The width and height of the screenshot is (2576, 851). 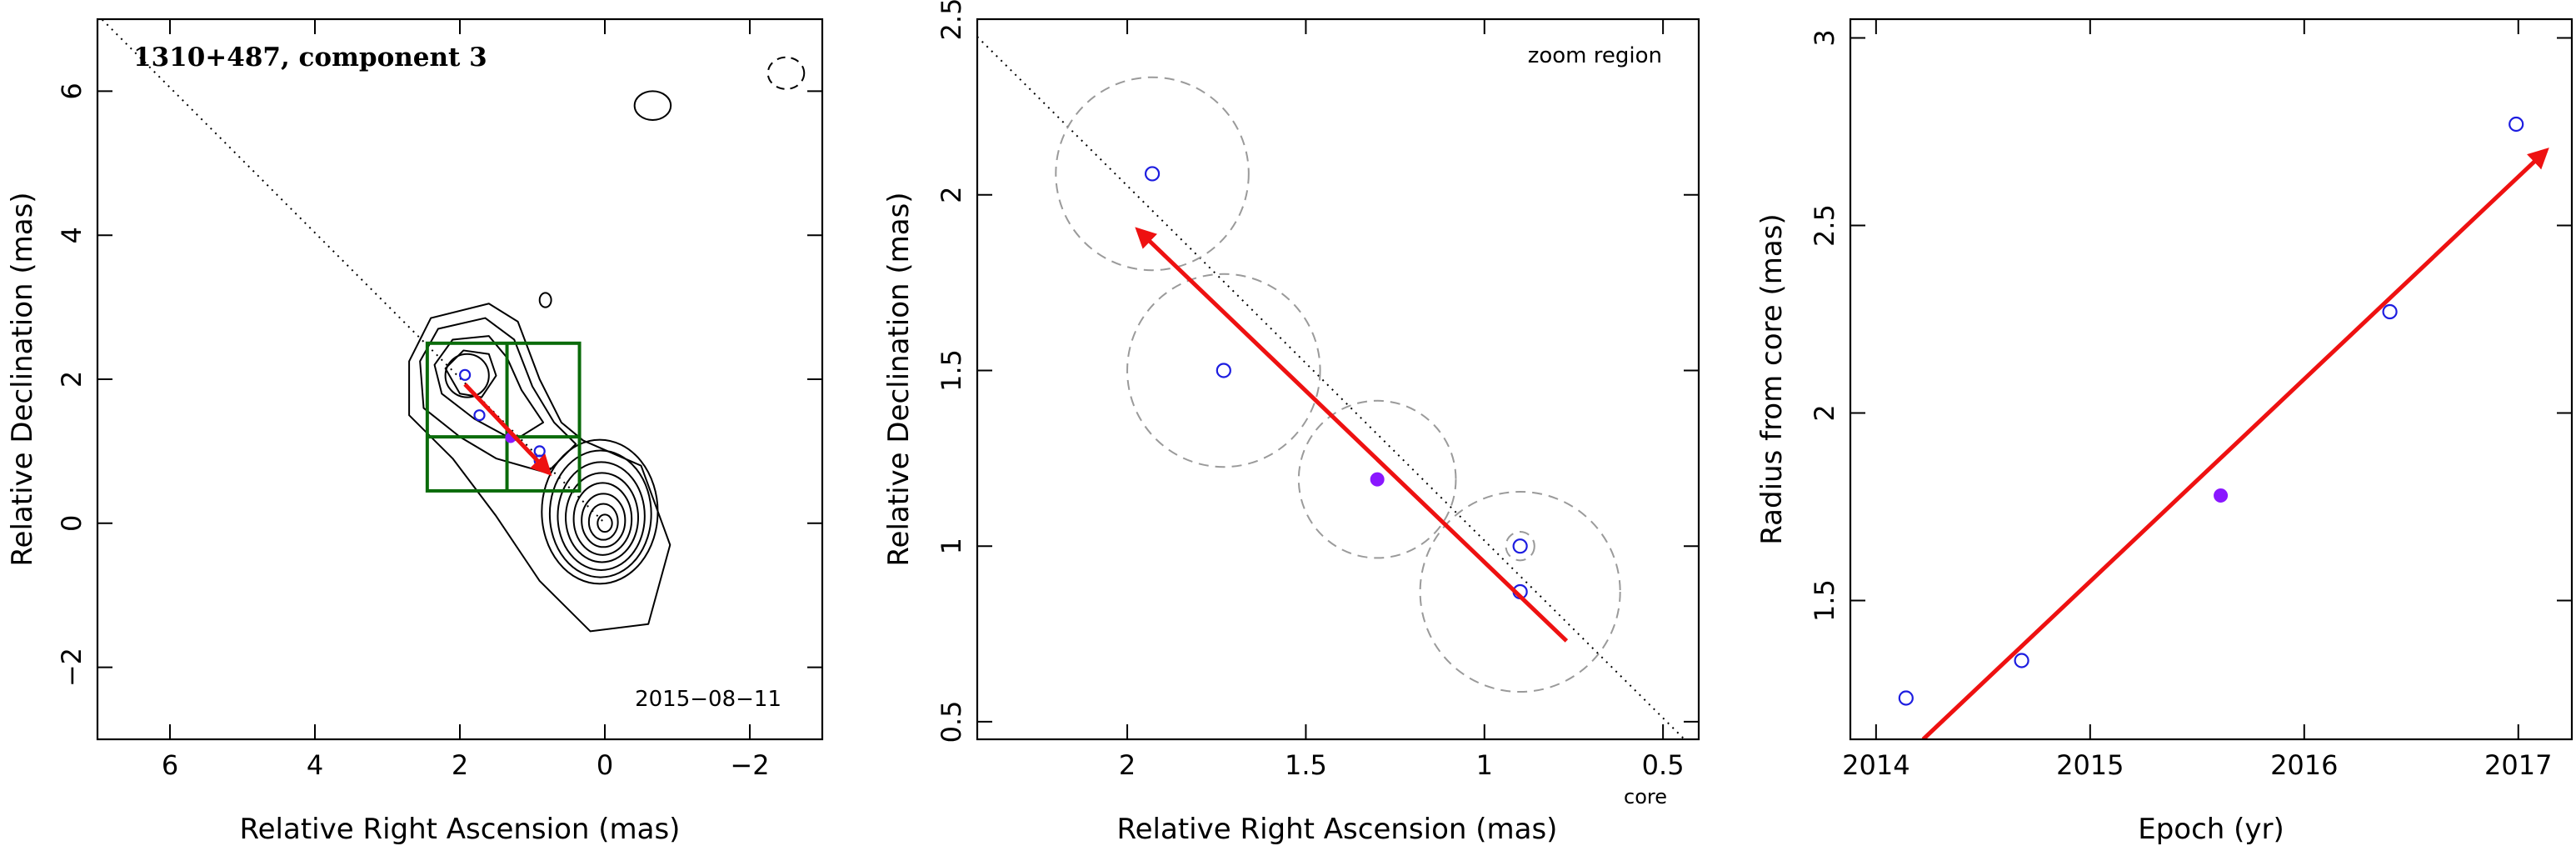 I want to click on x-tick-label: 2016, so click(x=2304, y=765).